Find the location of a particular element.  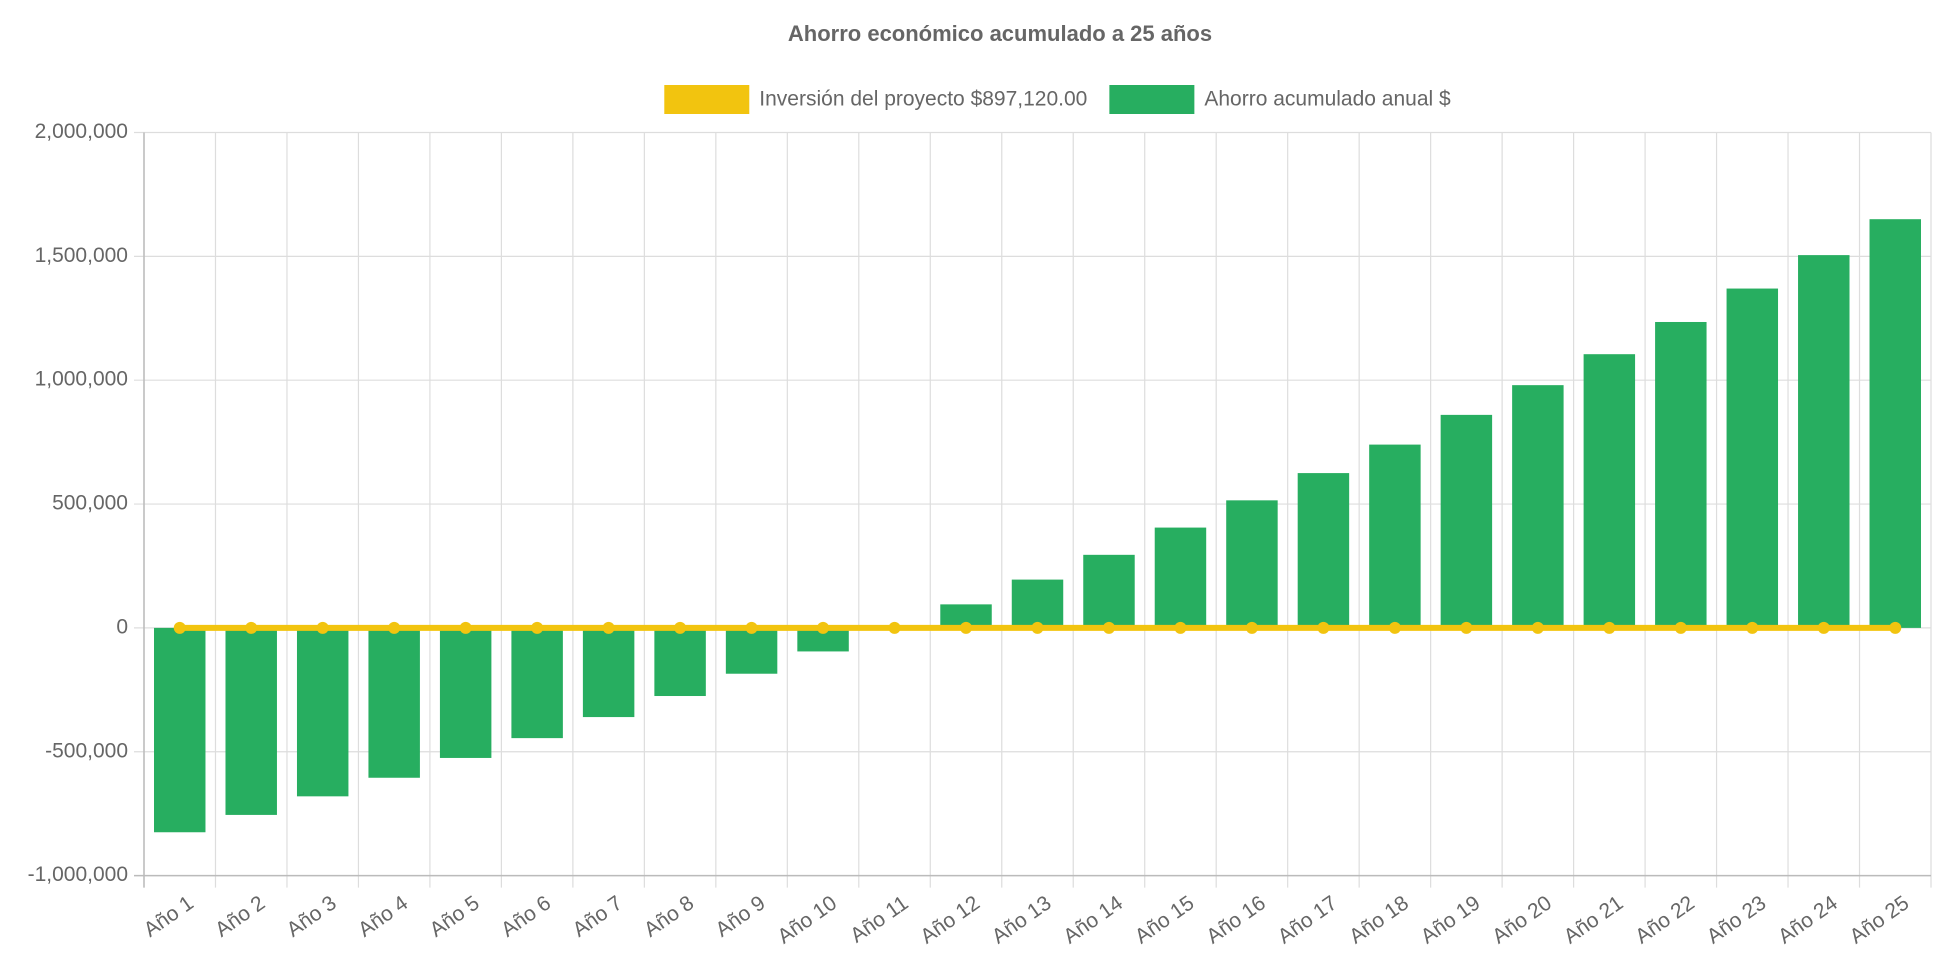

x-tick-label: Año 15 is located at coordinates (1165, 919).